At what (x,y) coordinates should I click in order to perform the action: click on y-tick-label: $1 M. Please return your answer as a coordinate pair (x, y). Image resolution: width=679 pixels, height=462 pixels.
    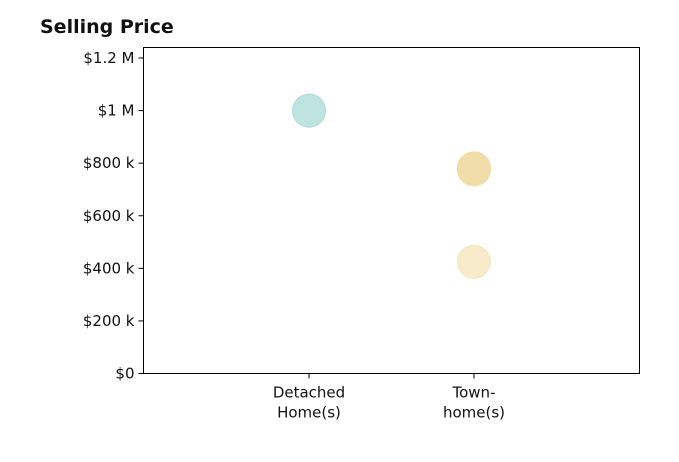
    Looking at the image, I should click on (116, 111).